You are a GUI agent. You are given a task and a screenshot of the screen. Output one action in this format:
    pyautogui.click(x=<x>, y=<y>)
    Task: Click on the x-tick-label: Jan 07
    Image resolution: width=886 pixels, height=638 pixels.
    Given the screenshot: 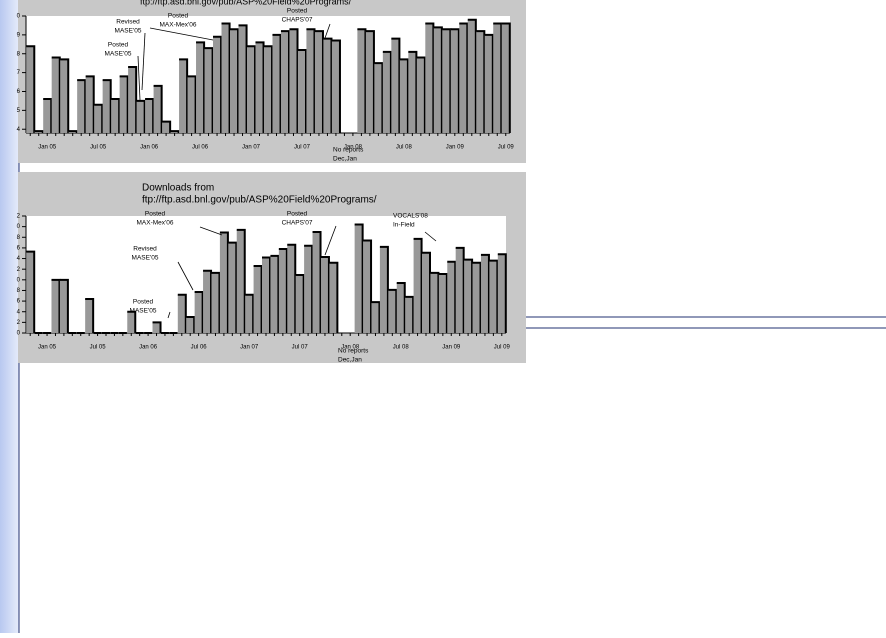 What is the action you would take?
    pyautogui.click(x=249, y=348)
    